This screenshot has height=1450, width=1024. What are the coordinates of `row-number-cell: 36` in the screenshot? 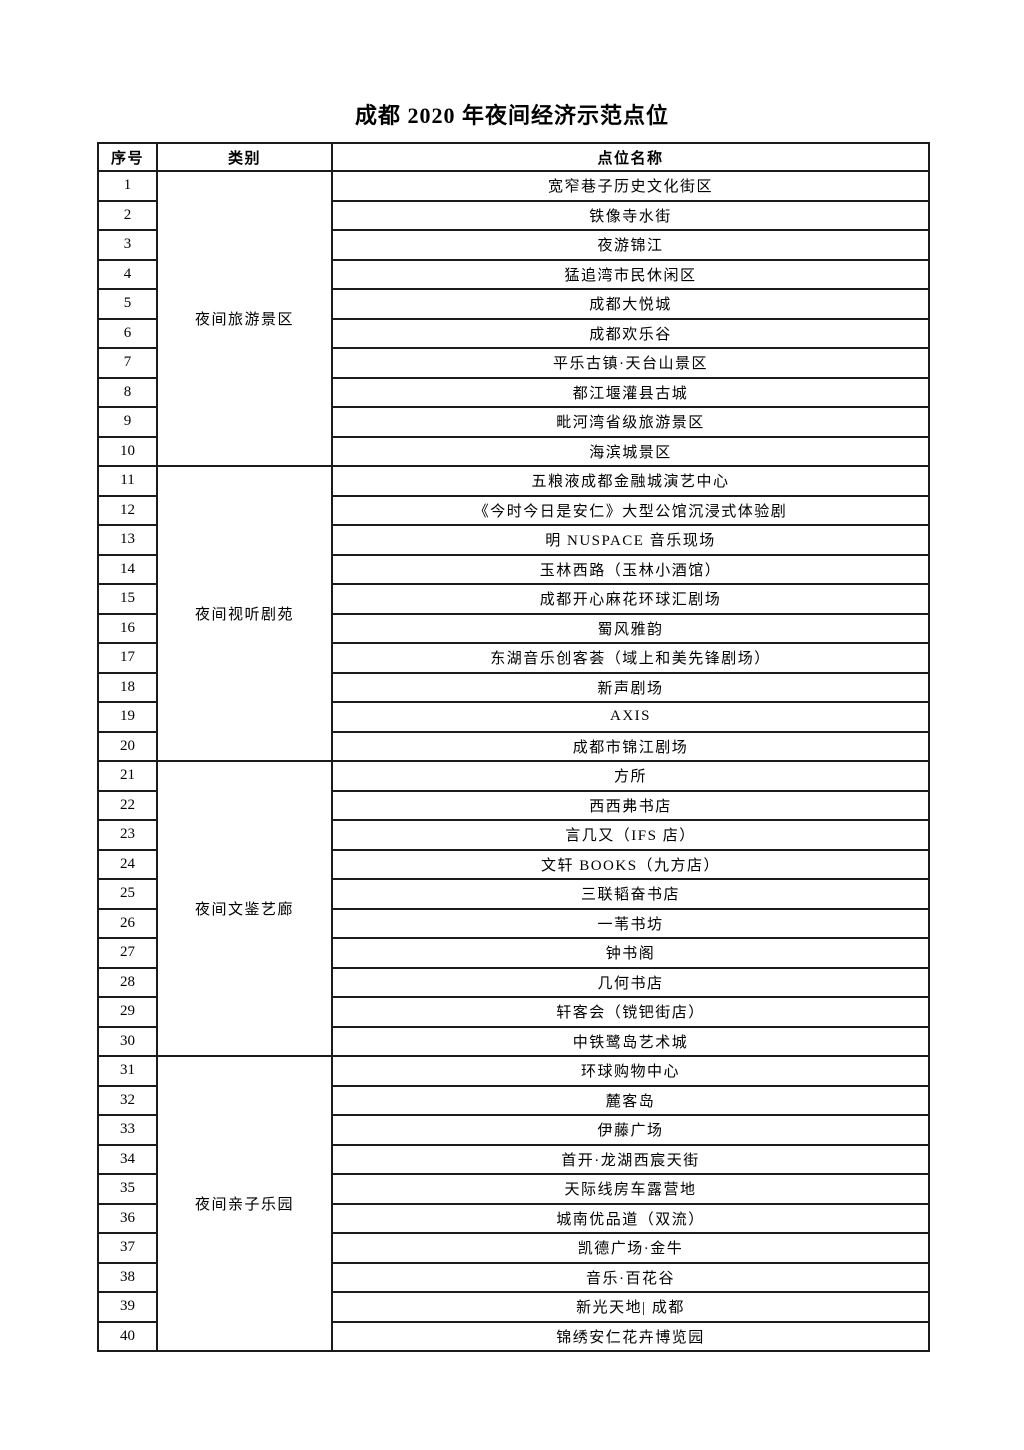 It's located at (127, 1218).